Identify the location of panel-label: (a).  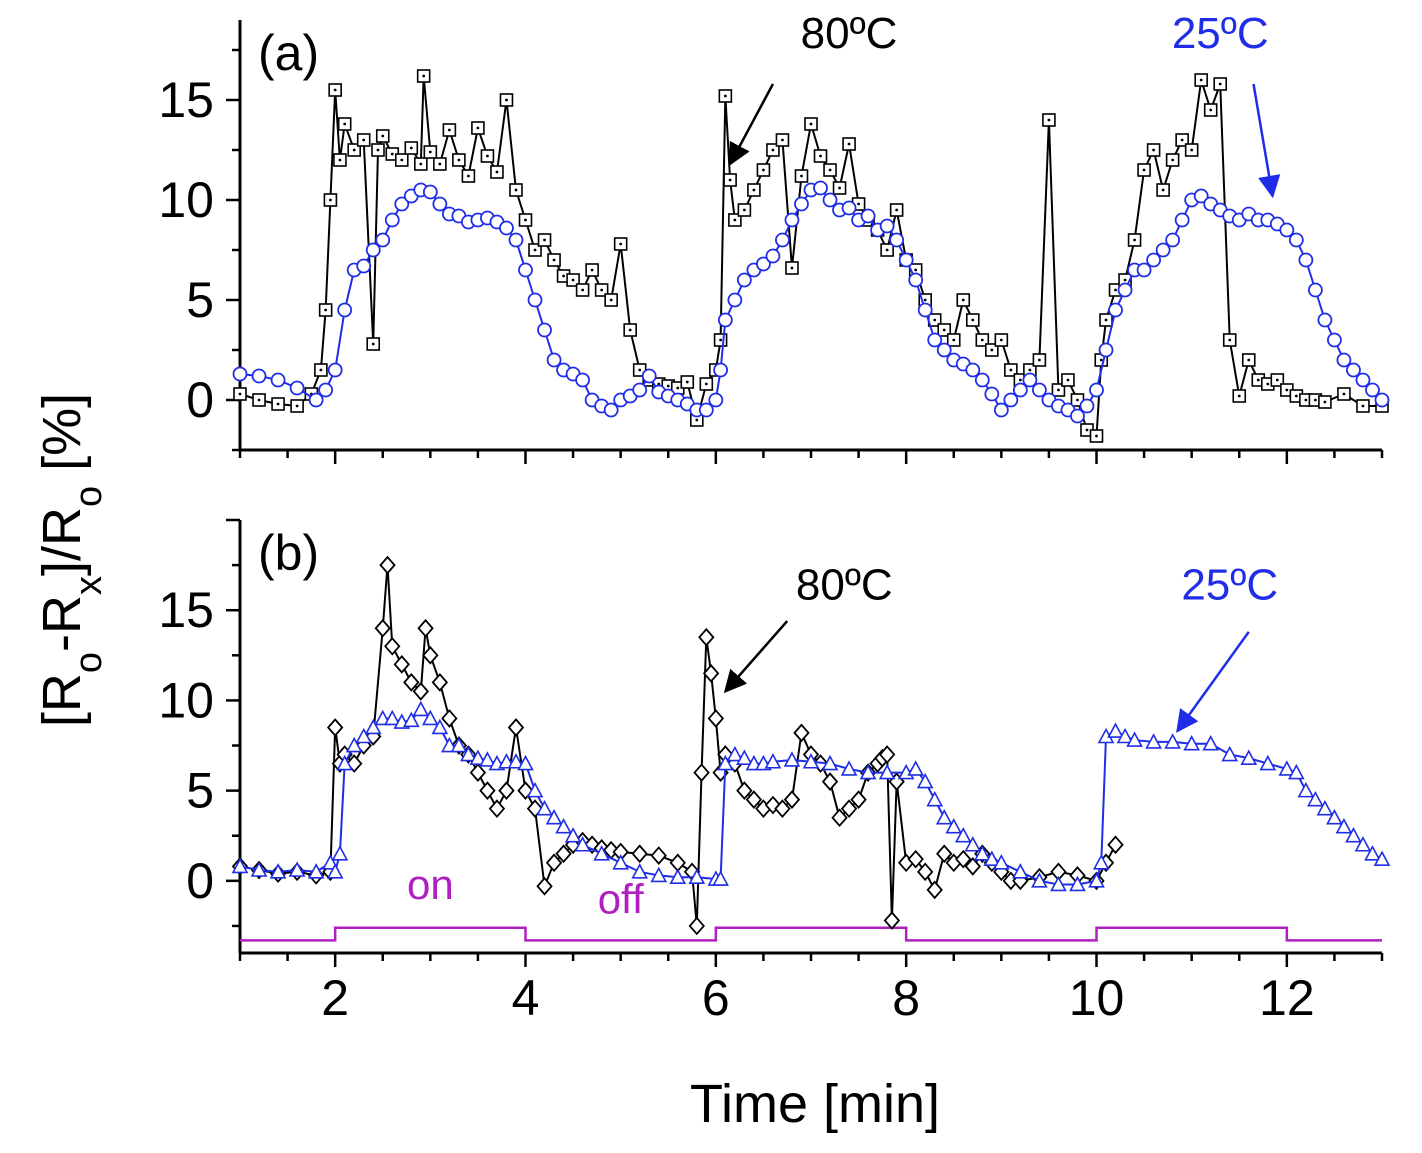
(288, 53).